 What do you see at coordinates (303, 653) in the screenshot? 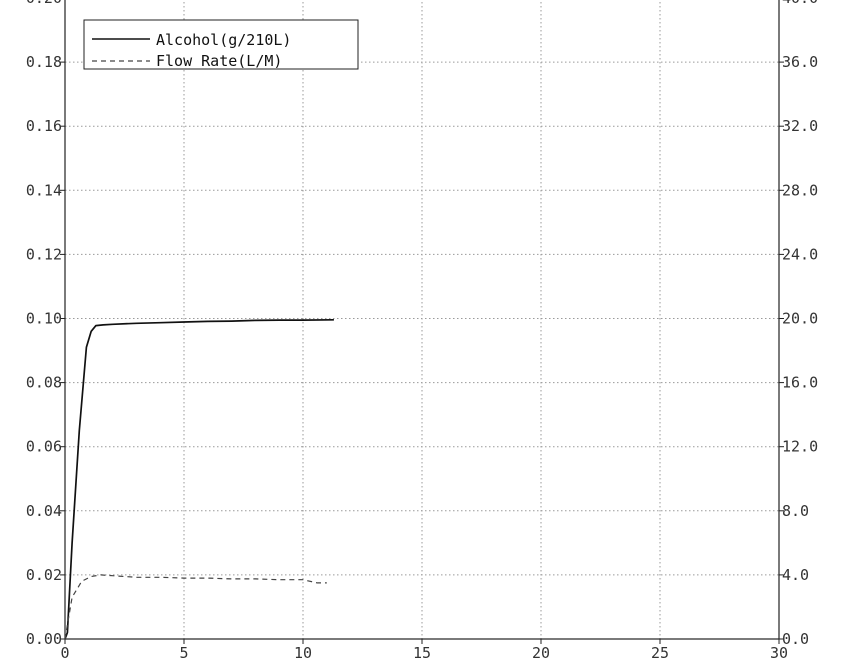
I see `x-tick-label: 10` at bounding box center [303, 653].